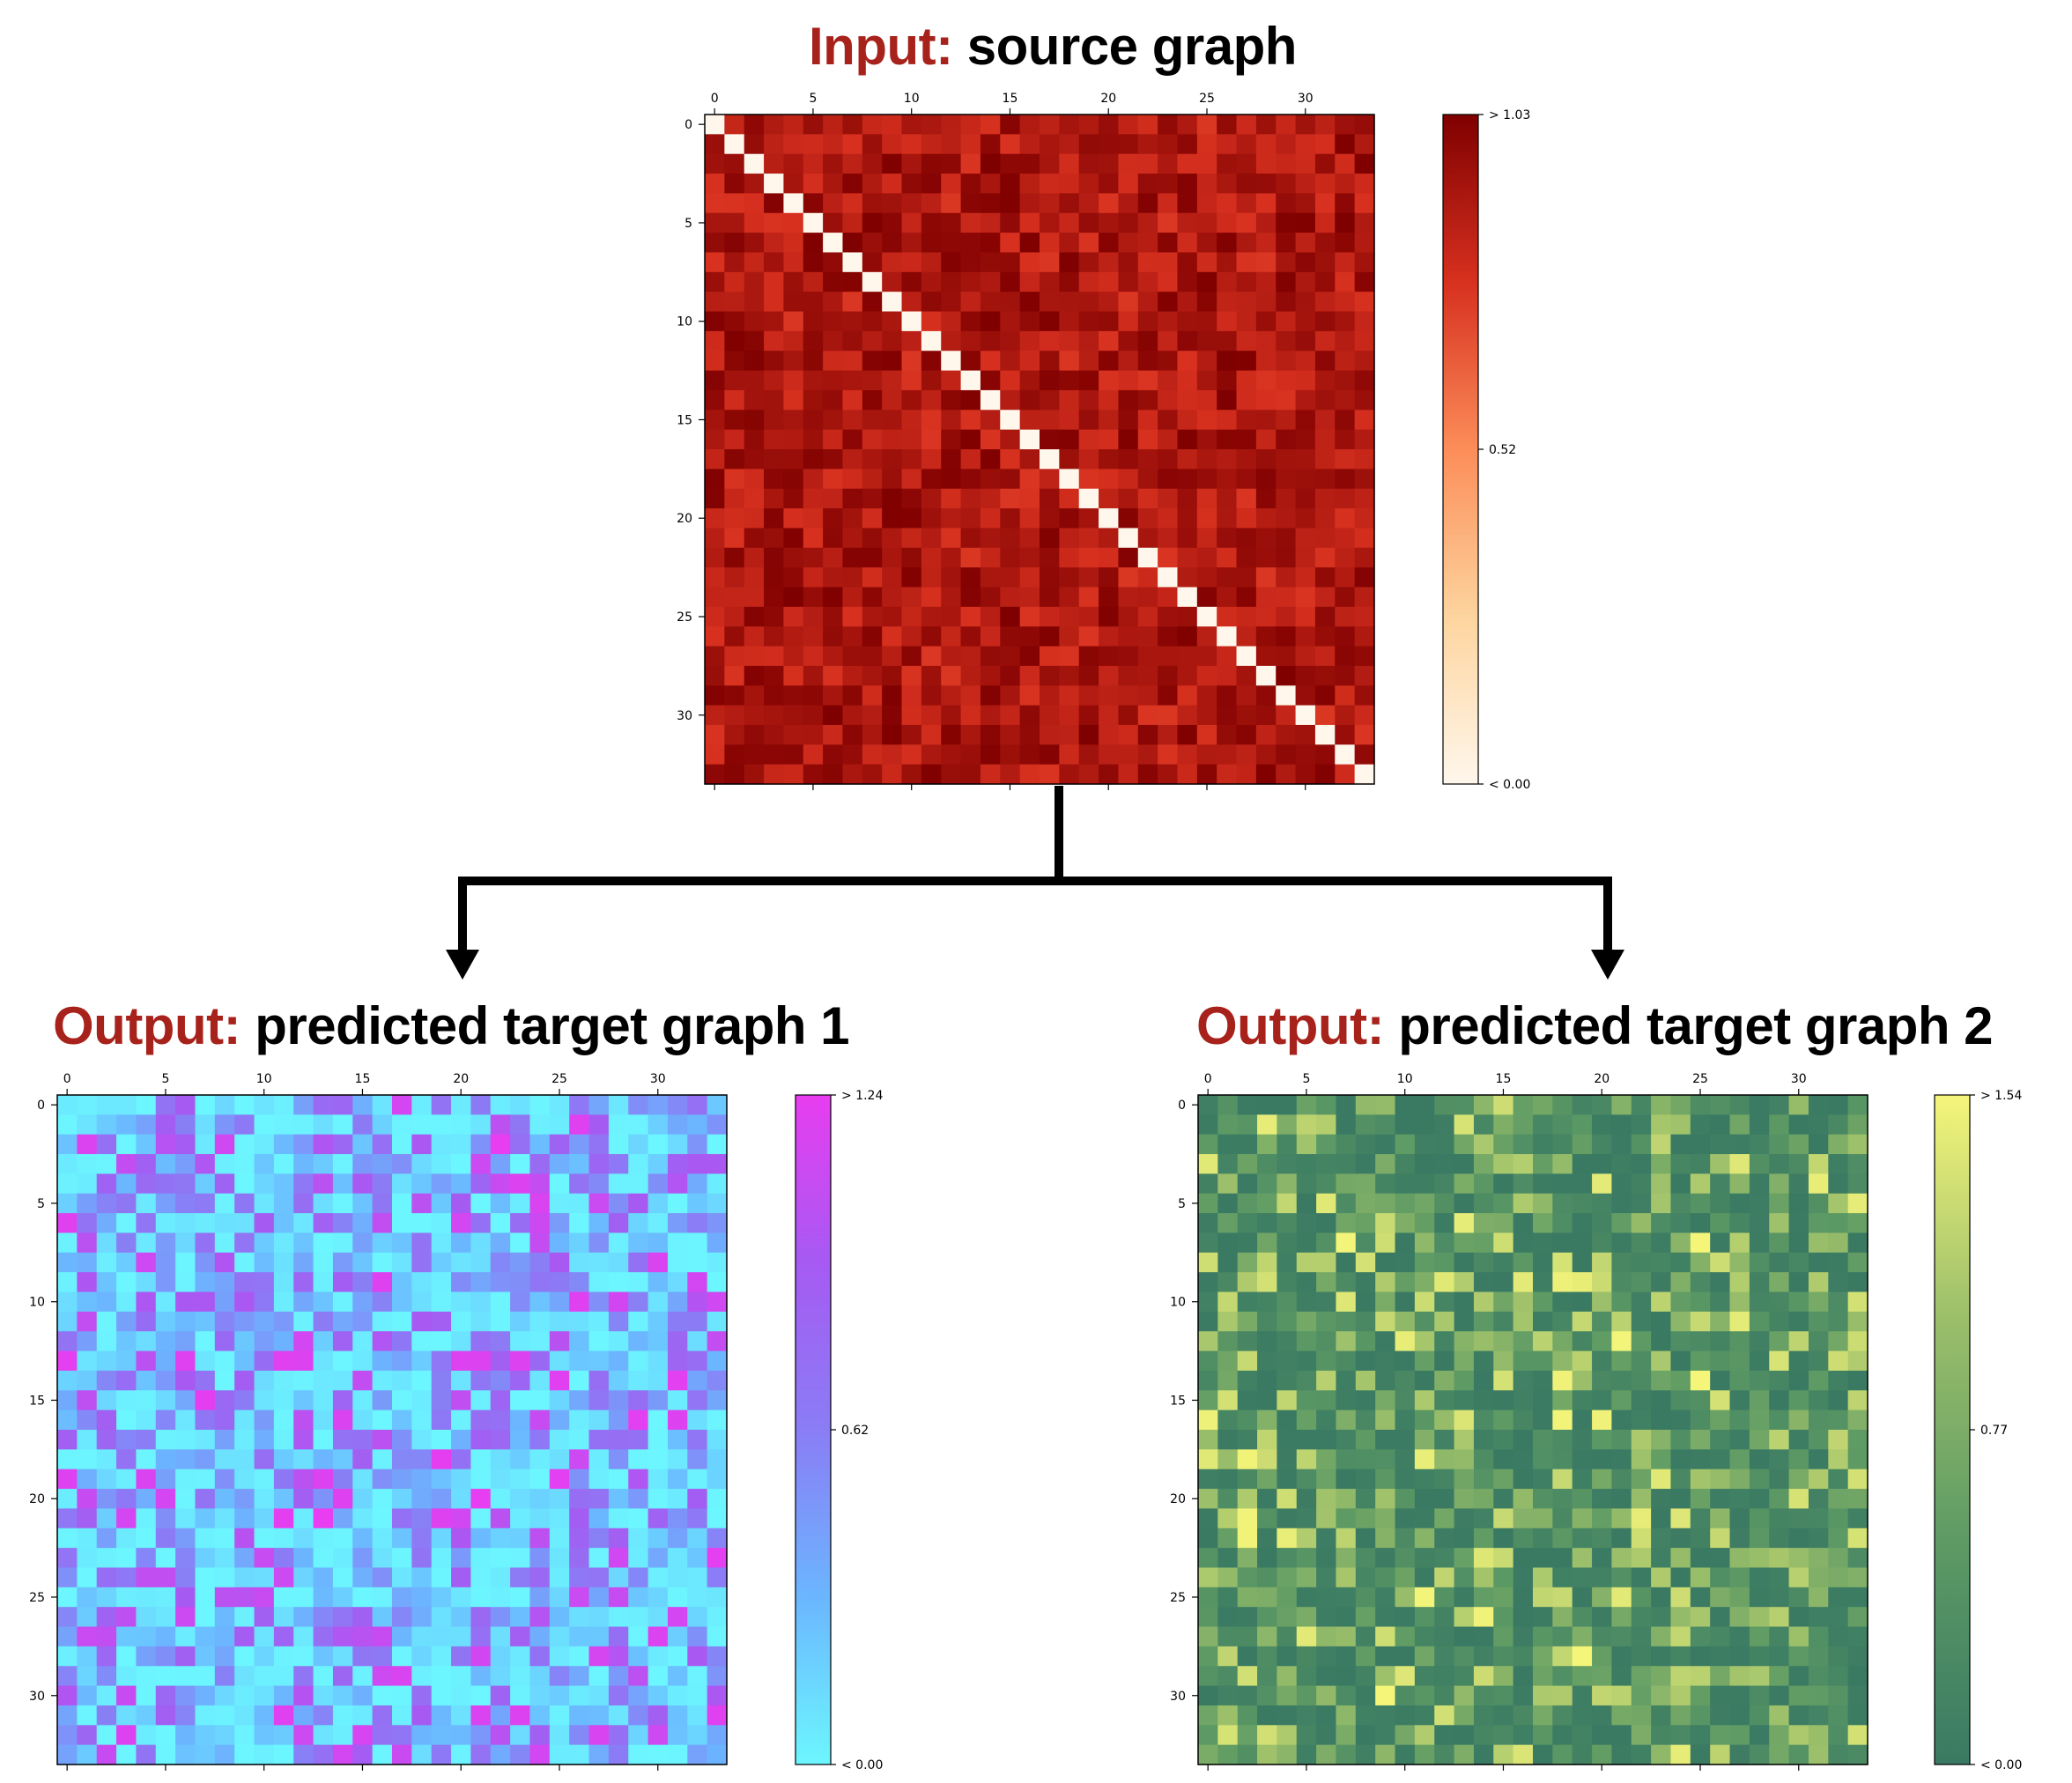 This screenshot has height=1783, width=2072. What do you see at coordinates (1290, 1025) in the screenshot?
I see `title-prefix: Output:` at bounding box center [1290, 1025].